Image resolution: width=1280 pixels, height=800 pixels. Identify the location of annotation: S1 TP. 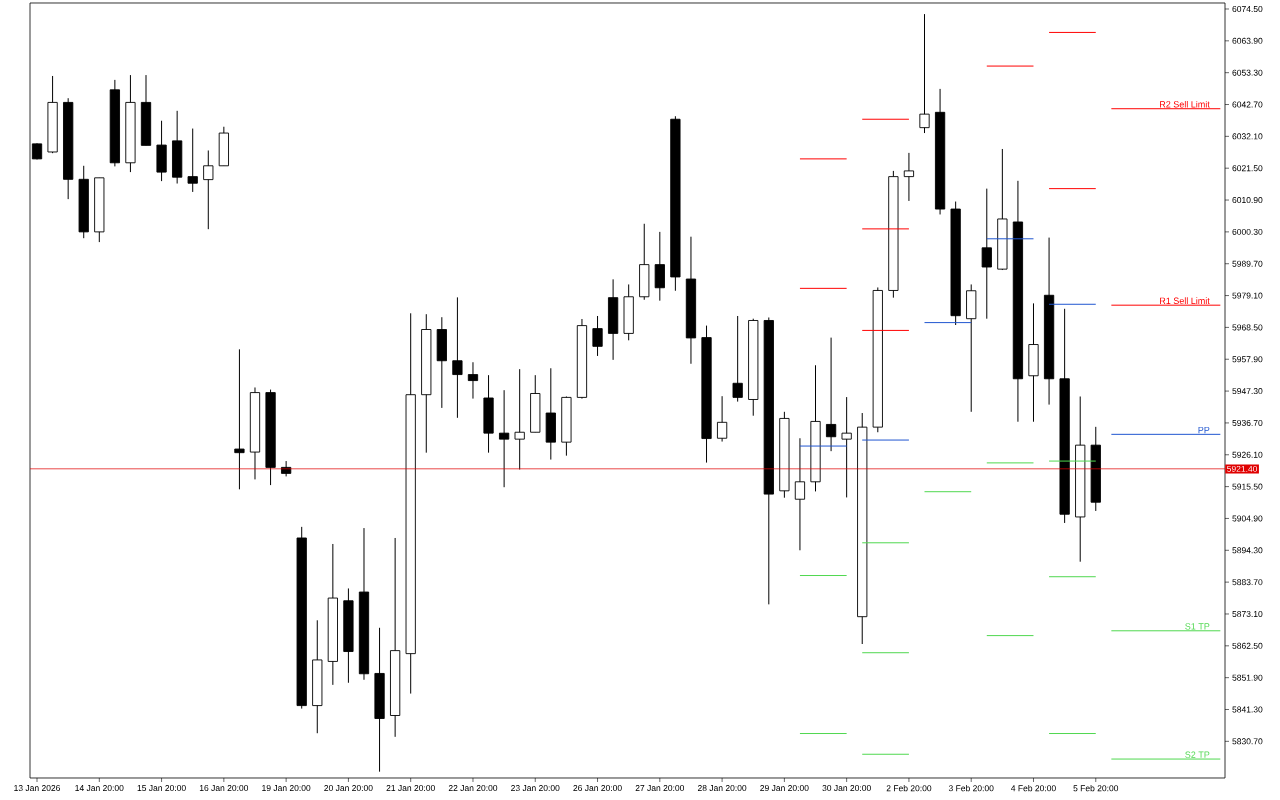
(1197, 626).